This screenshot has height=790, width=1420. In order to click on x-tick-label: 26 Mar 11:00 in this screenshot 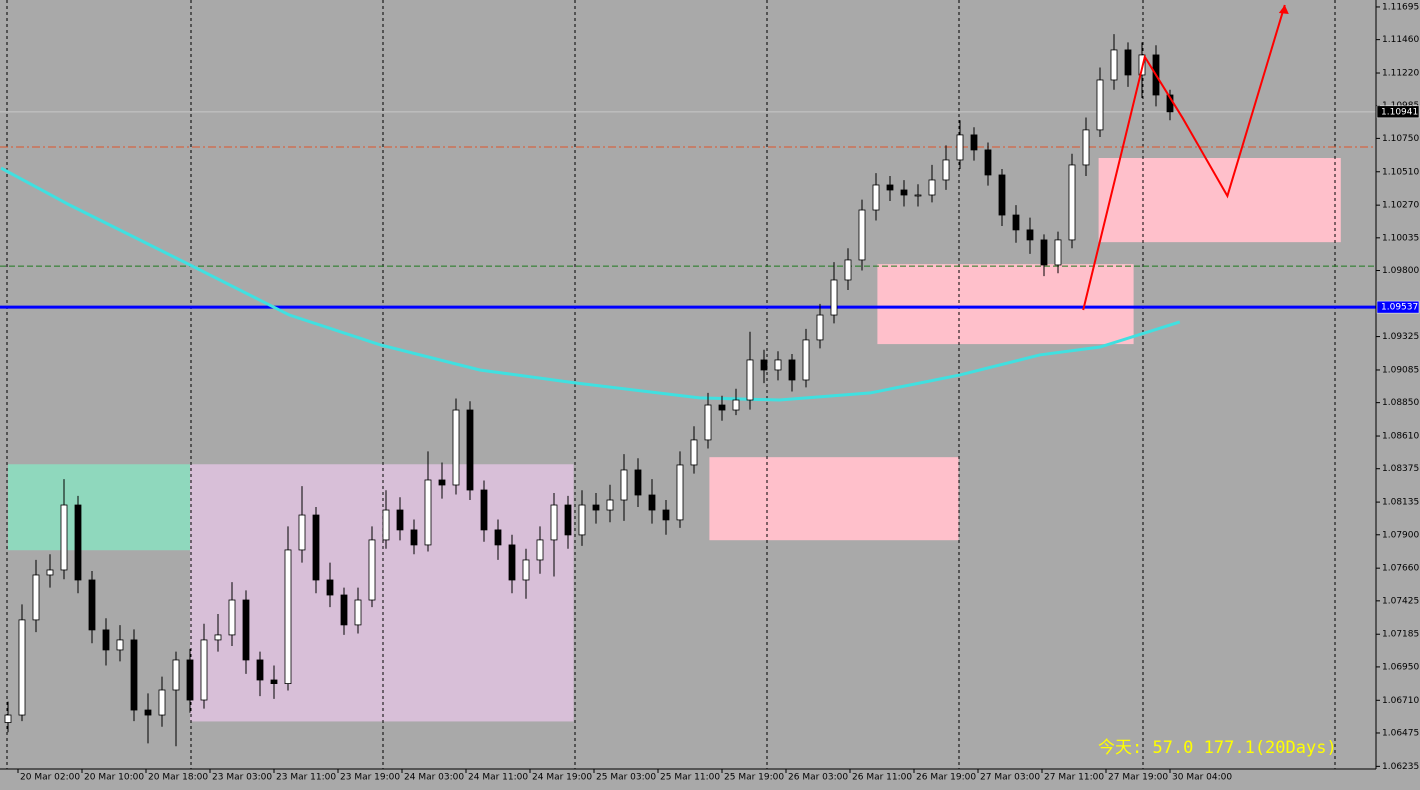, I will do `click(882, 778)`.